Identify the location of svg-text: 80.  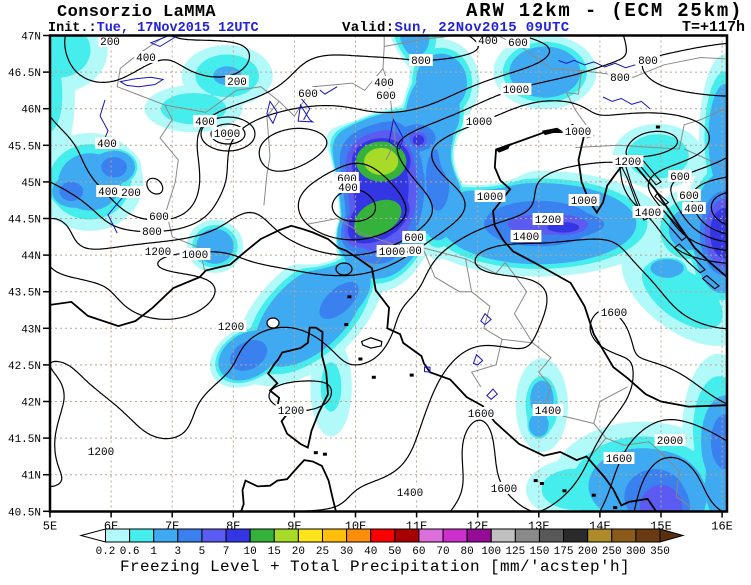
(467, 552).